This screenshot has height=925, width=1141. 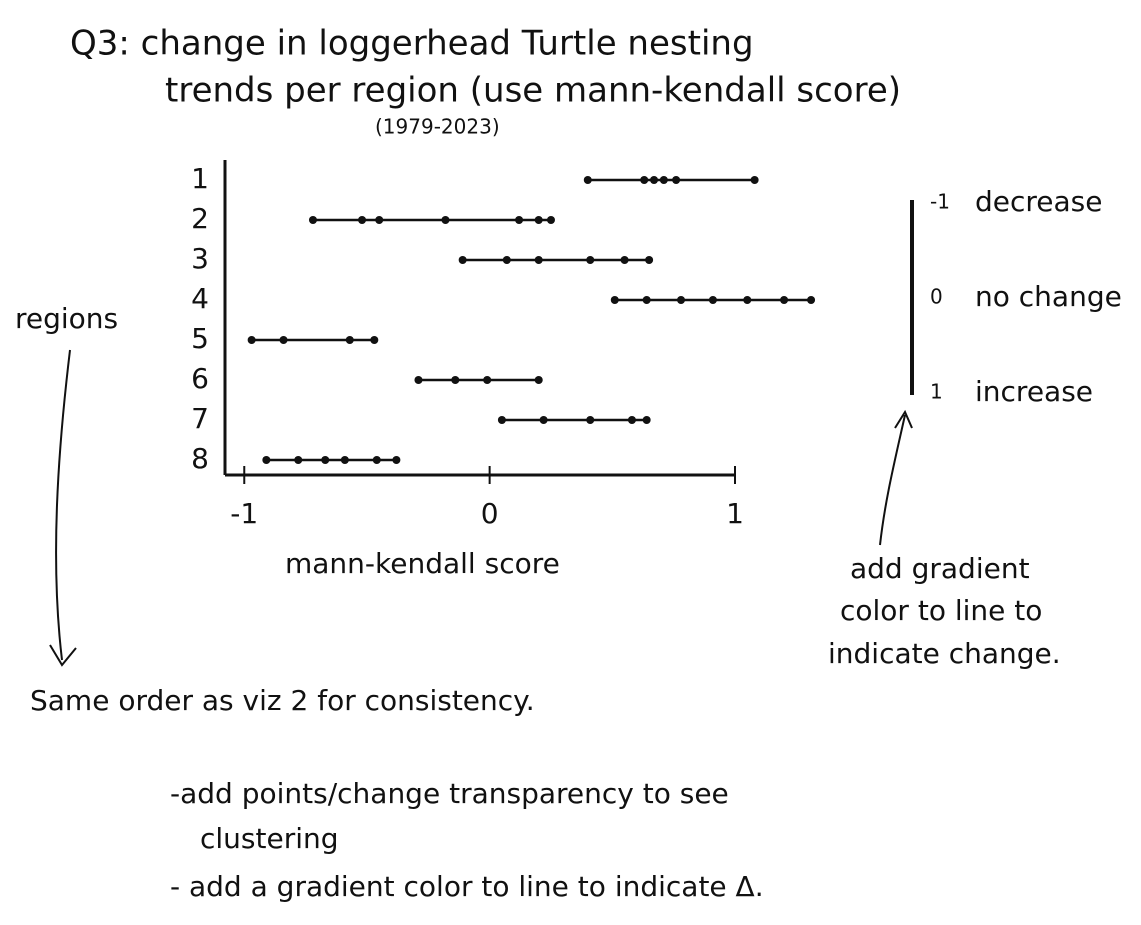 I want to click on legend-label: no change, so click(x=1048, y=296).